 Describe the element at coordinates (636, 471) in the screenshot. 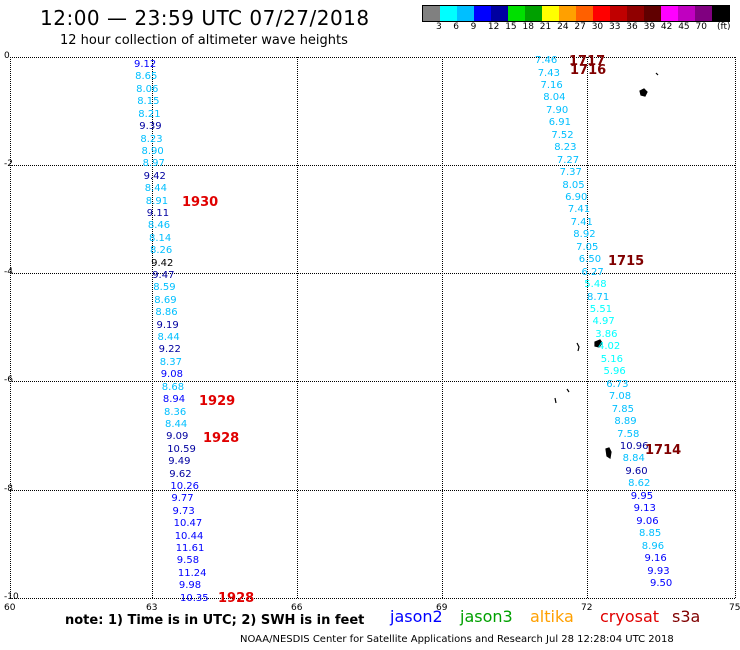

I see `wave-height-value: 9.60` at that location.